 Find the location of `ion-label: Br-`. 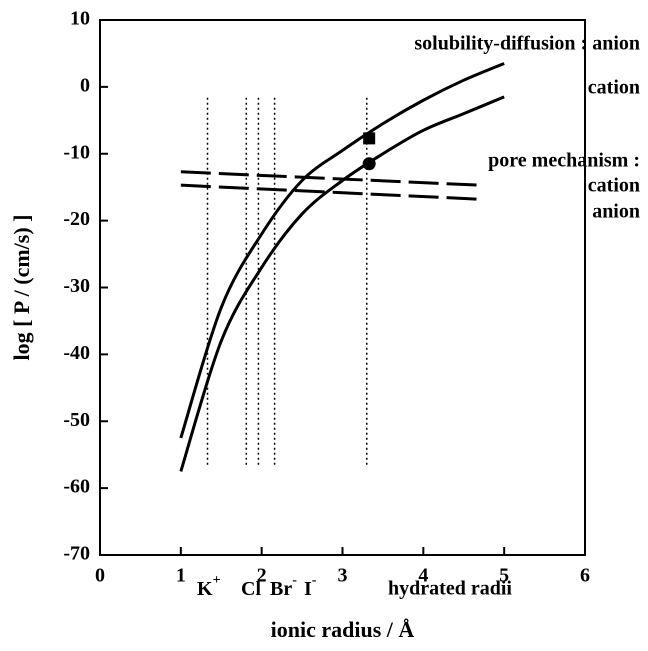

ion-label: Br- is located at coordinates (283, 586).